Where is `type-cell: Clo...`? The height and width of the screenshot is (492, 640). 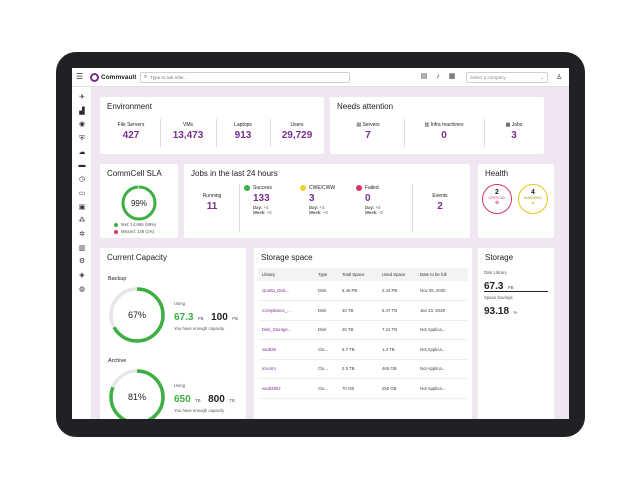 type-cell: Clo... is located at coordinates (326, 369).